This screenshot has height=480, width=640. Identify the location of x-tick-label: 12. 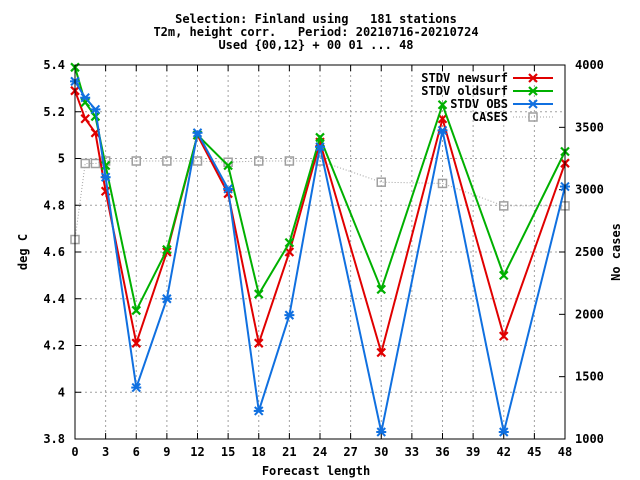
(197, 452).